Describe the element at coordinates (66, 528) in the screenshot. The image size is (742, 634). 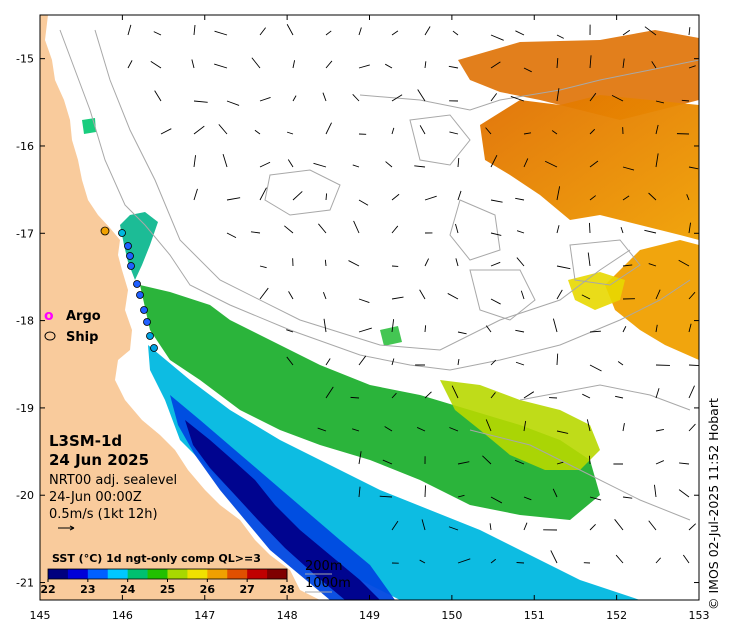
I see `vector-scale-arrow` at that location.